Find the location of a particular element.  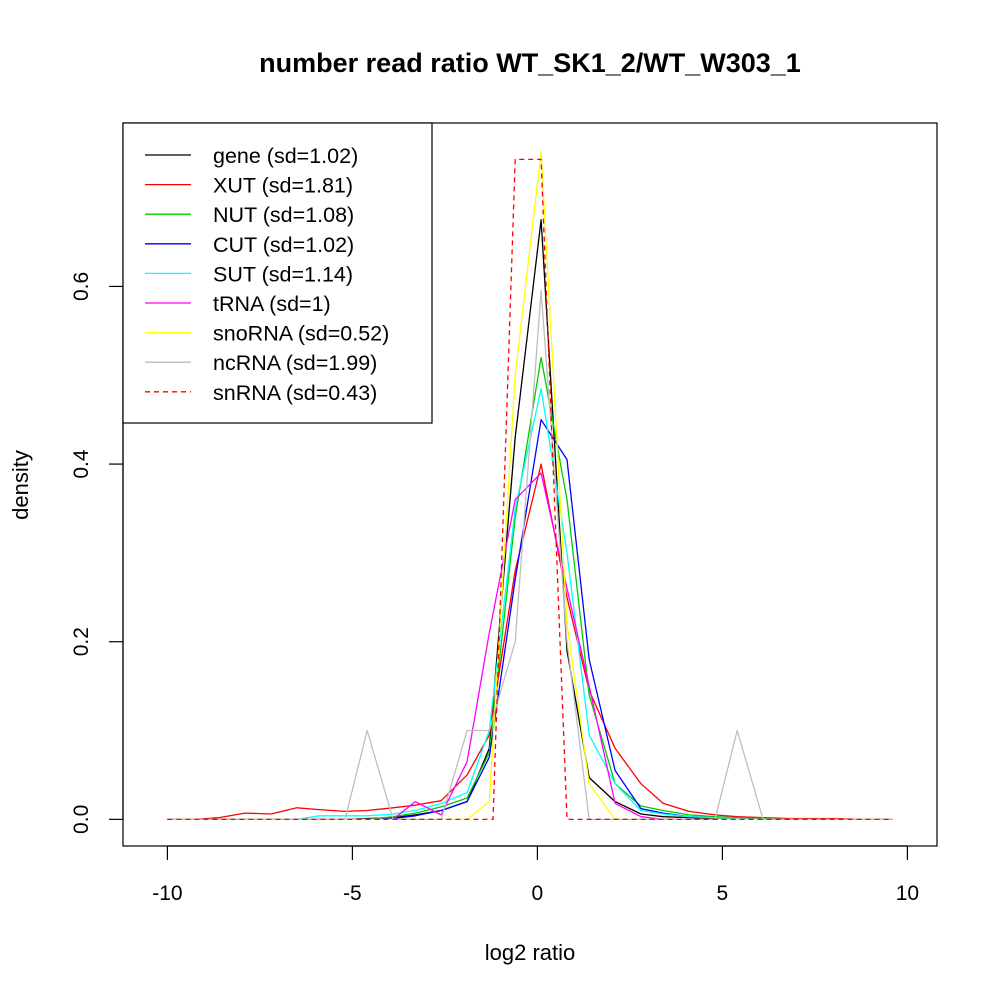

x-tick-label: -10 is located at coordinates (167, 893).